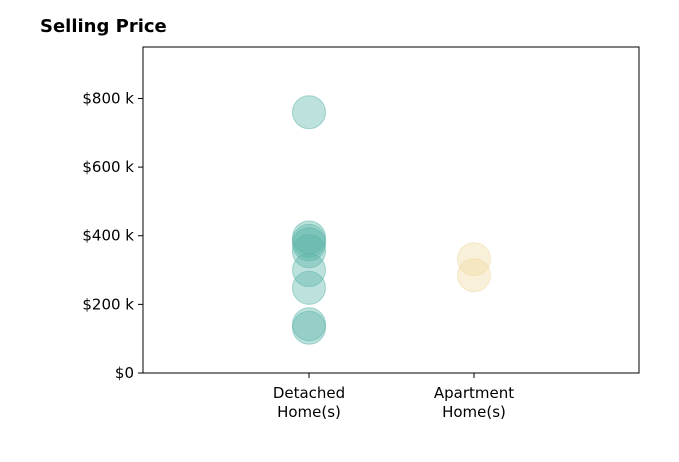 Image resolution: width=679 pixels, height=462 pixels. I want to click on x-tick-label: Apartment, so click(474, 393).